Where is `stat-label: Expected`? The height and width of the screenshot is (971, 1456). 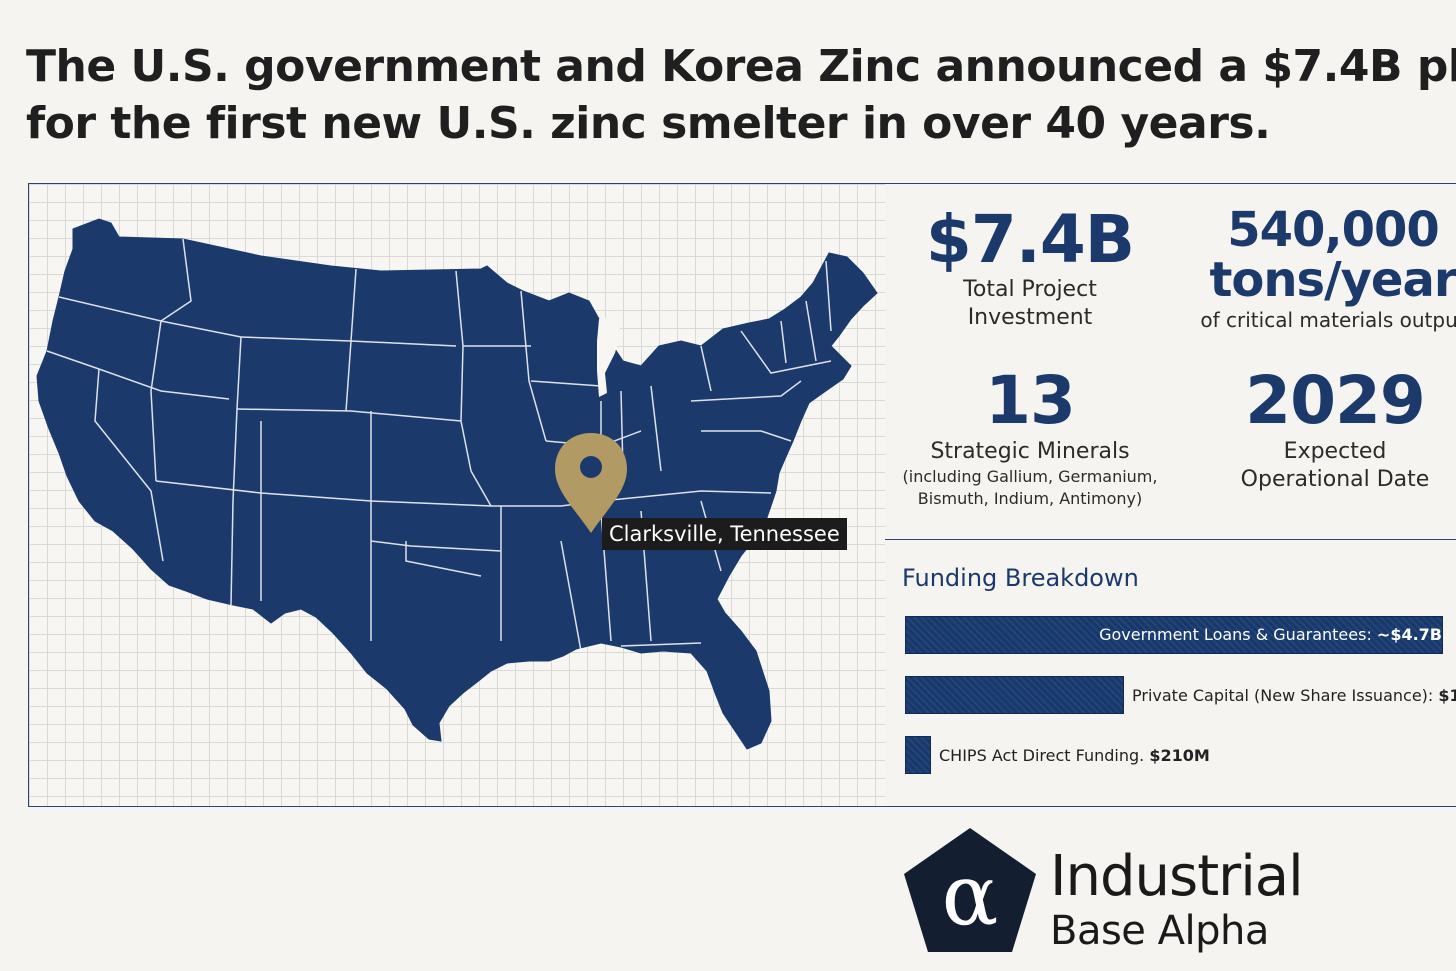 stat-label: Expected is located at coordinates (1335, 451).